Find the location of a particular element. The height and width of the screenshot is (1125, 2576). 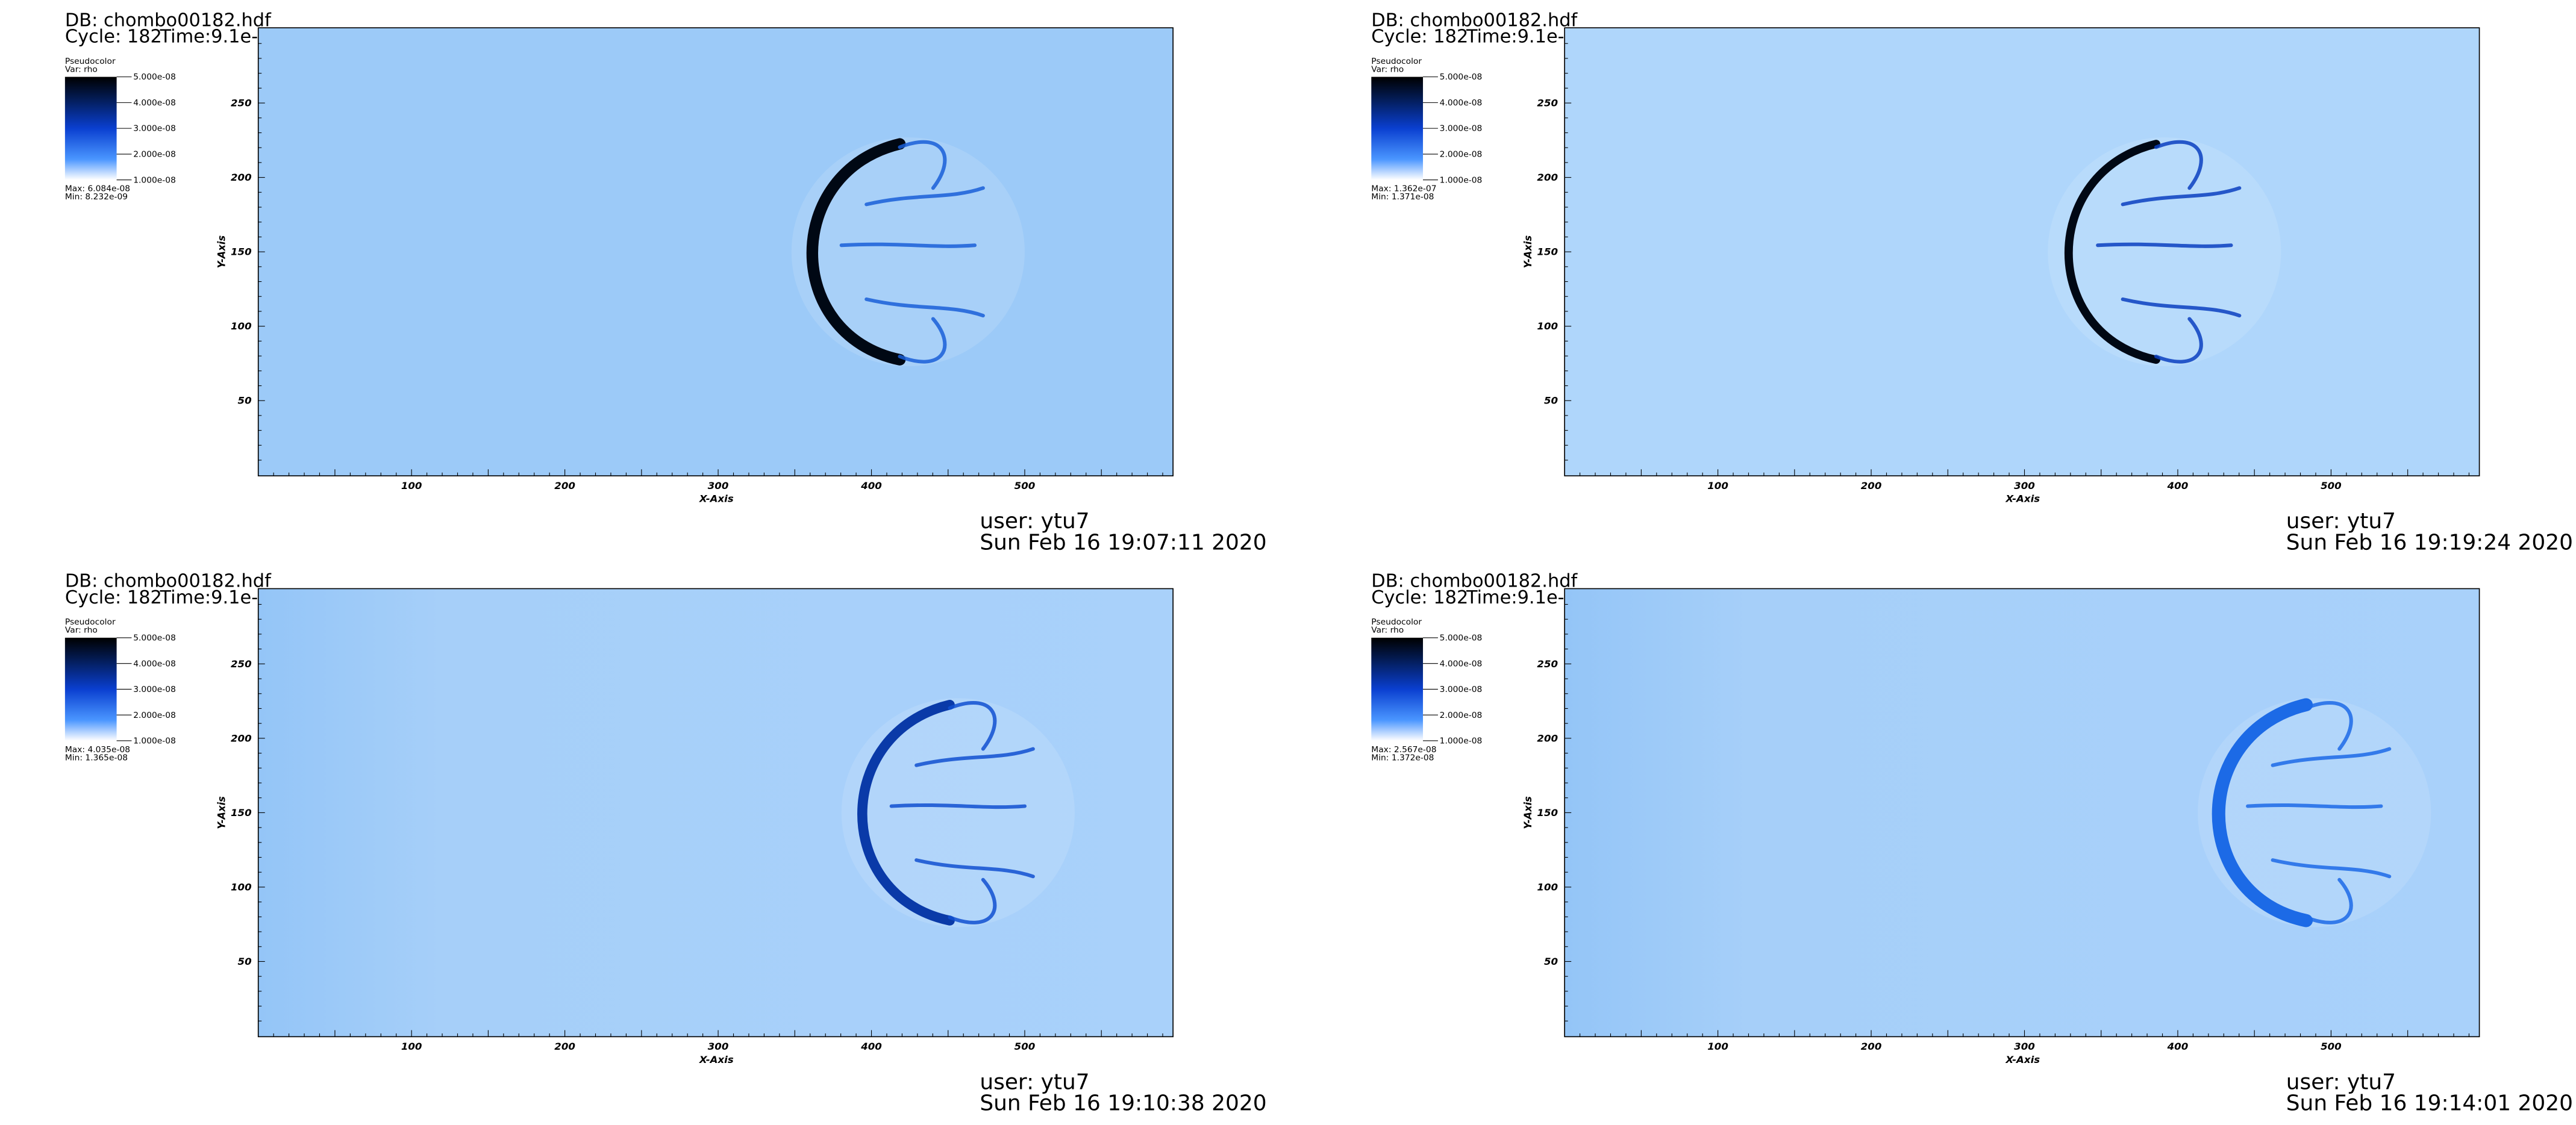

legend-max: Max: 2.567e-08 is located at coordinates (1403, 750).